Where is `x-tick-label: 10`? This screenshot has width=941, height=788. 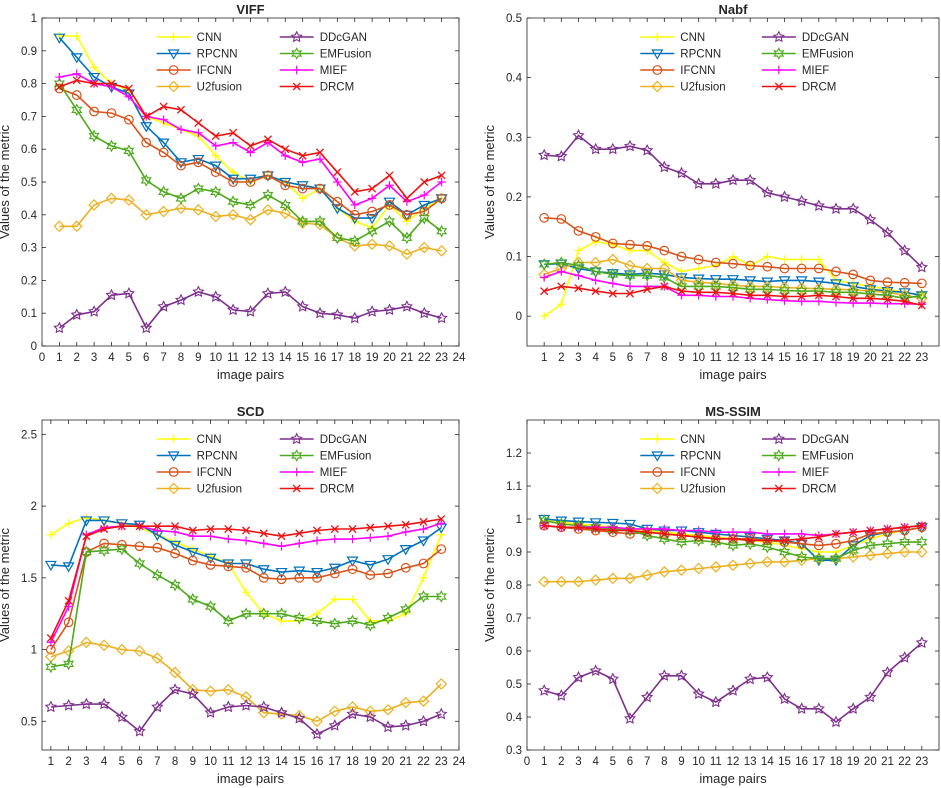
x-tick-label: 10 is located at coordinates (698, 358).